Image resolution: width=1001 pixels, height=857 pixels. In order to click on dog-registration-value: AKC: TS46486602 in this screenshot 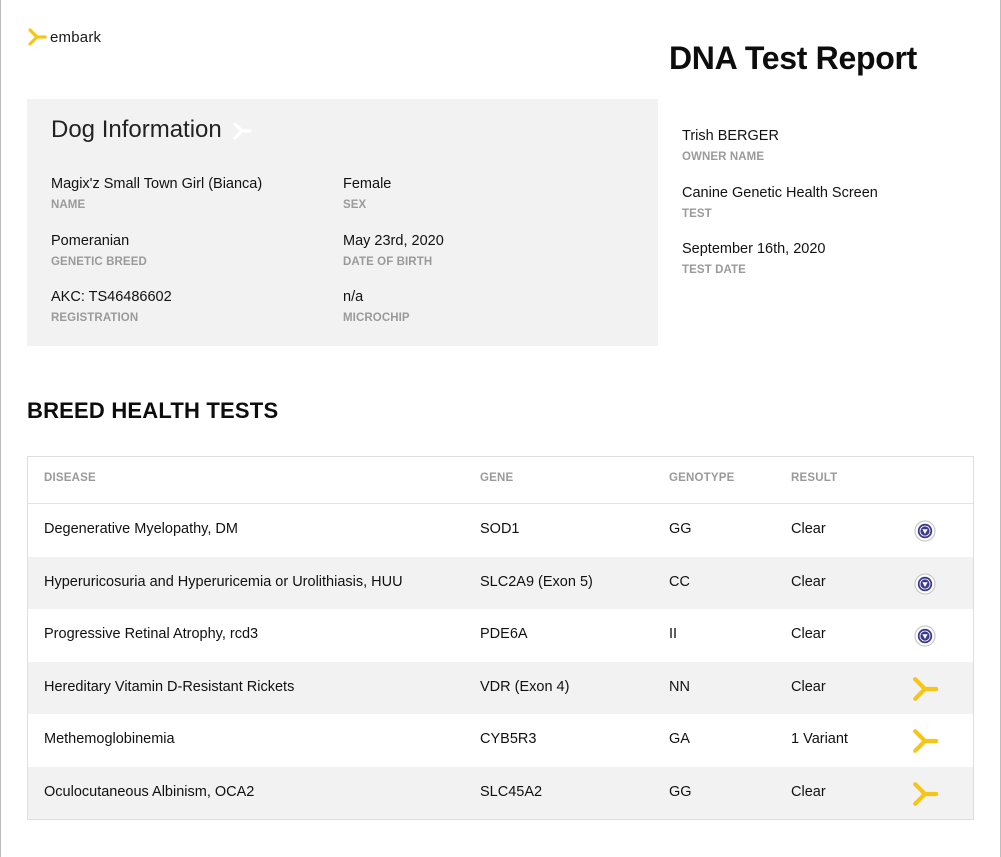, I will do `click(111, 297)`.